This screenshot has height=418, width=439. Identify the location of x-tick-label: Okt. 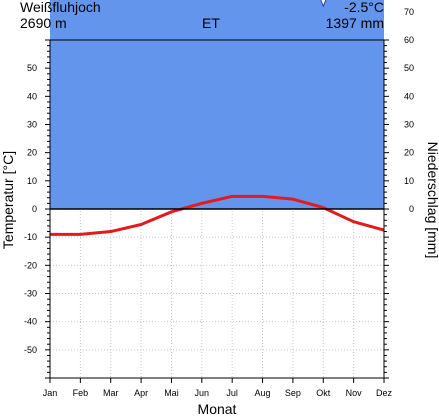
(323, 393).